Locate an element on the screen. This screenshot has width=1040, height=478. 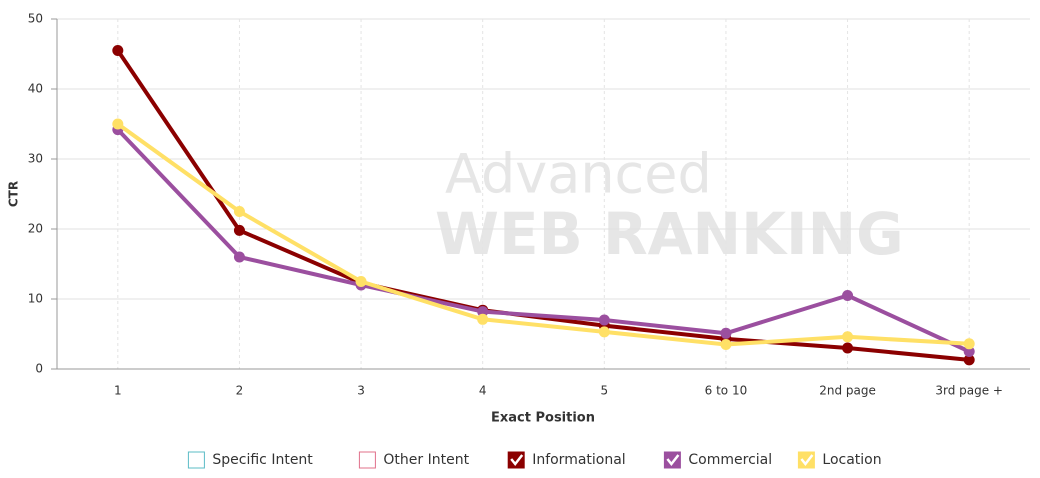
legend-item: Specific Intent is located at coordinates (250, 460).